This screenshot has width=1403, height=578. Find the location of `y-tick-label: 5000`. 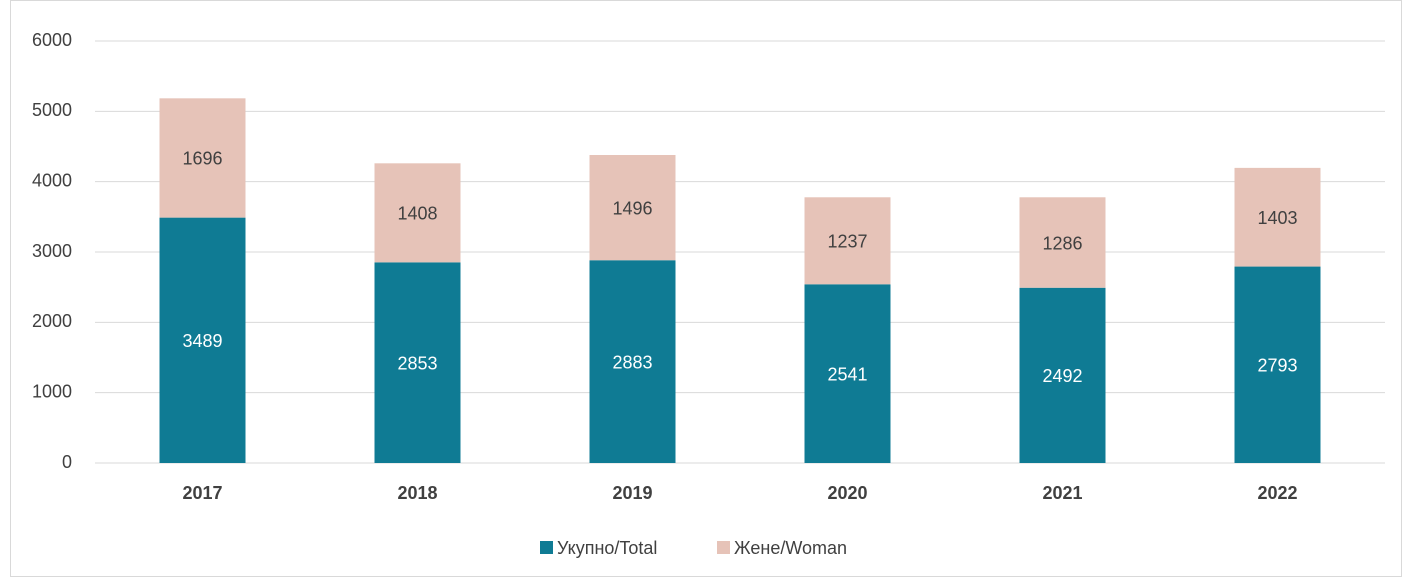

y-tick-label: 5000 is located at coordinates (52, 110).